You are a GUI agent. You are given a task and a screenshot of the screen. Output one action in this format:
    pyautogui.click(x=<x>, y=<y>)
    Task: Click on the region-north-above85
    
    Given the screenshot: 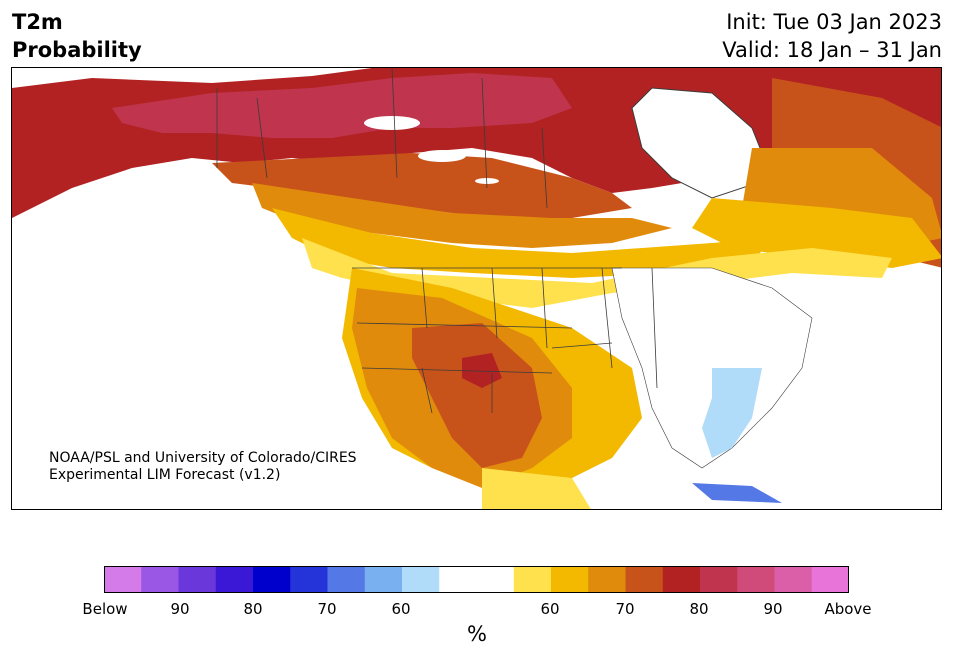 What is the action you would take?
    pyautogui.click(x=342, y=105)
    